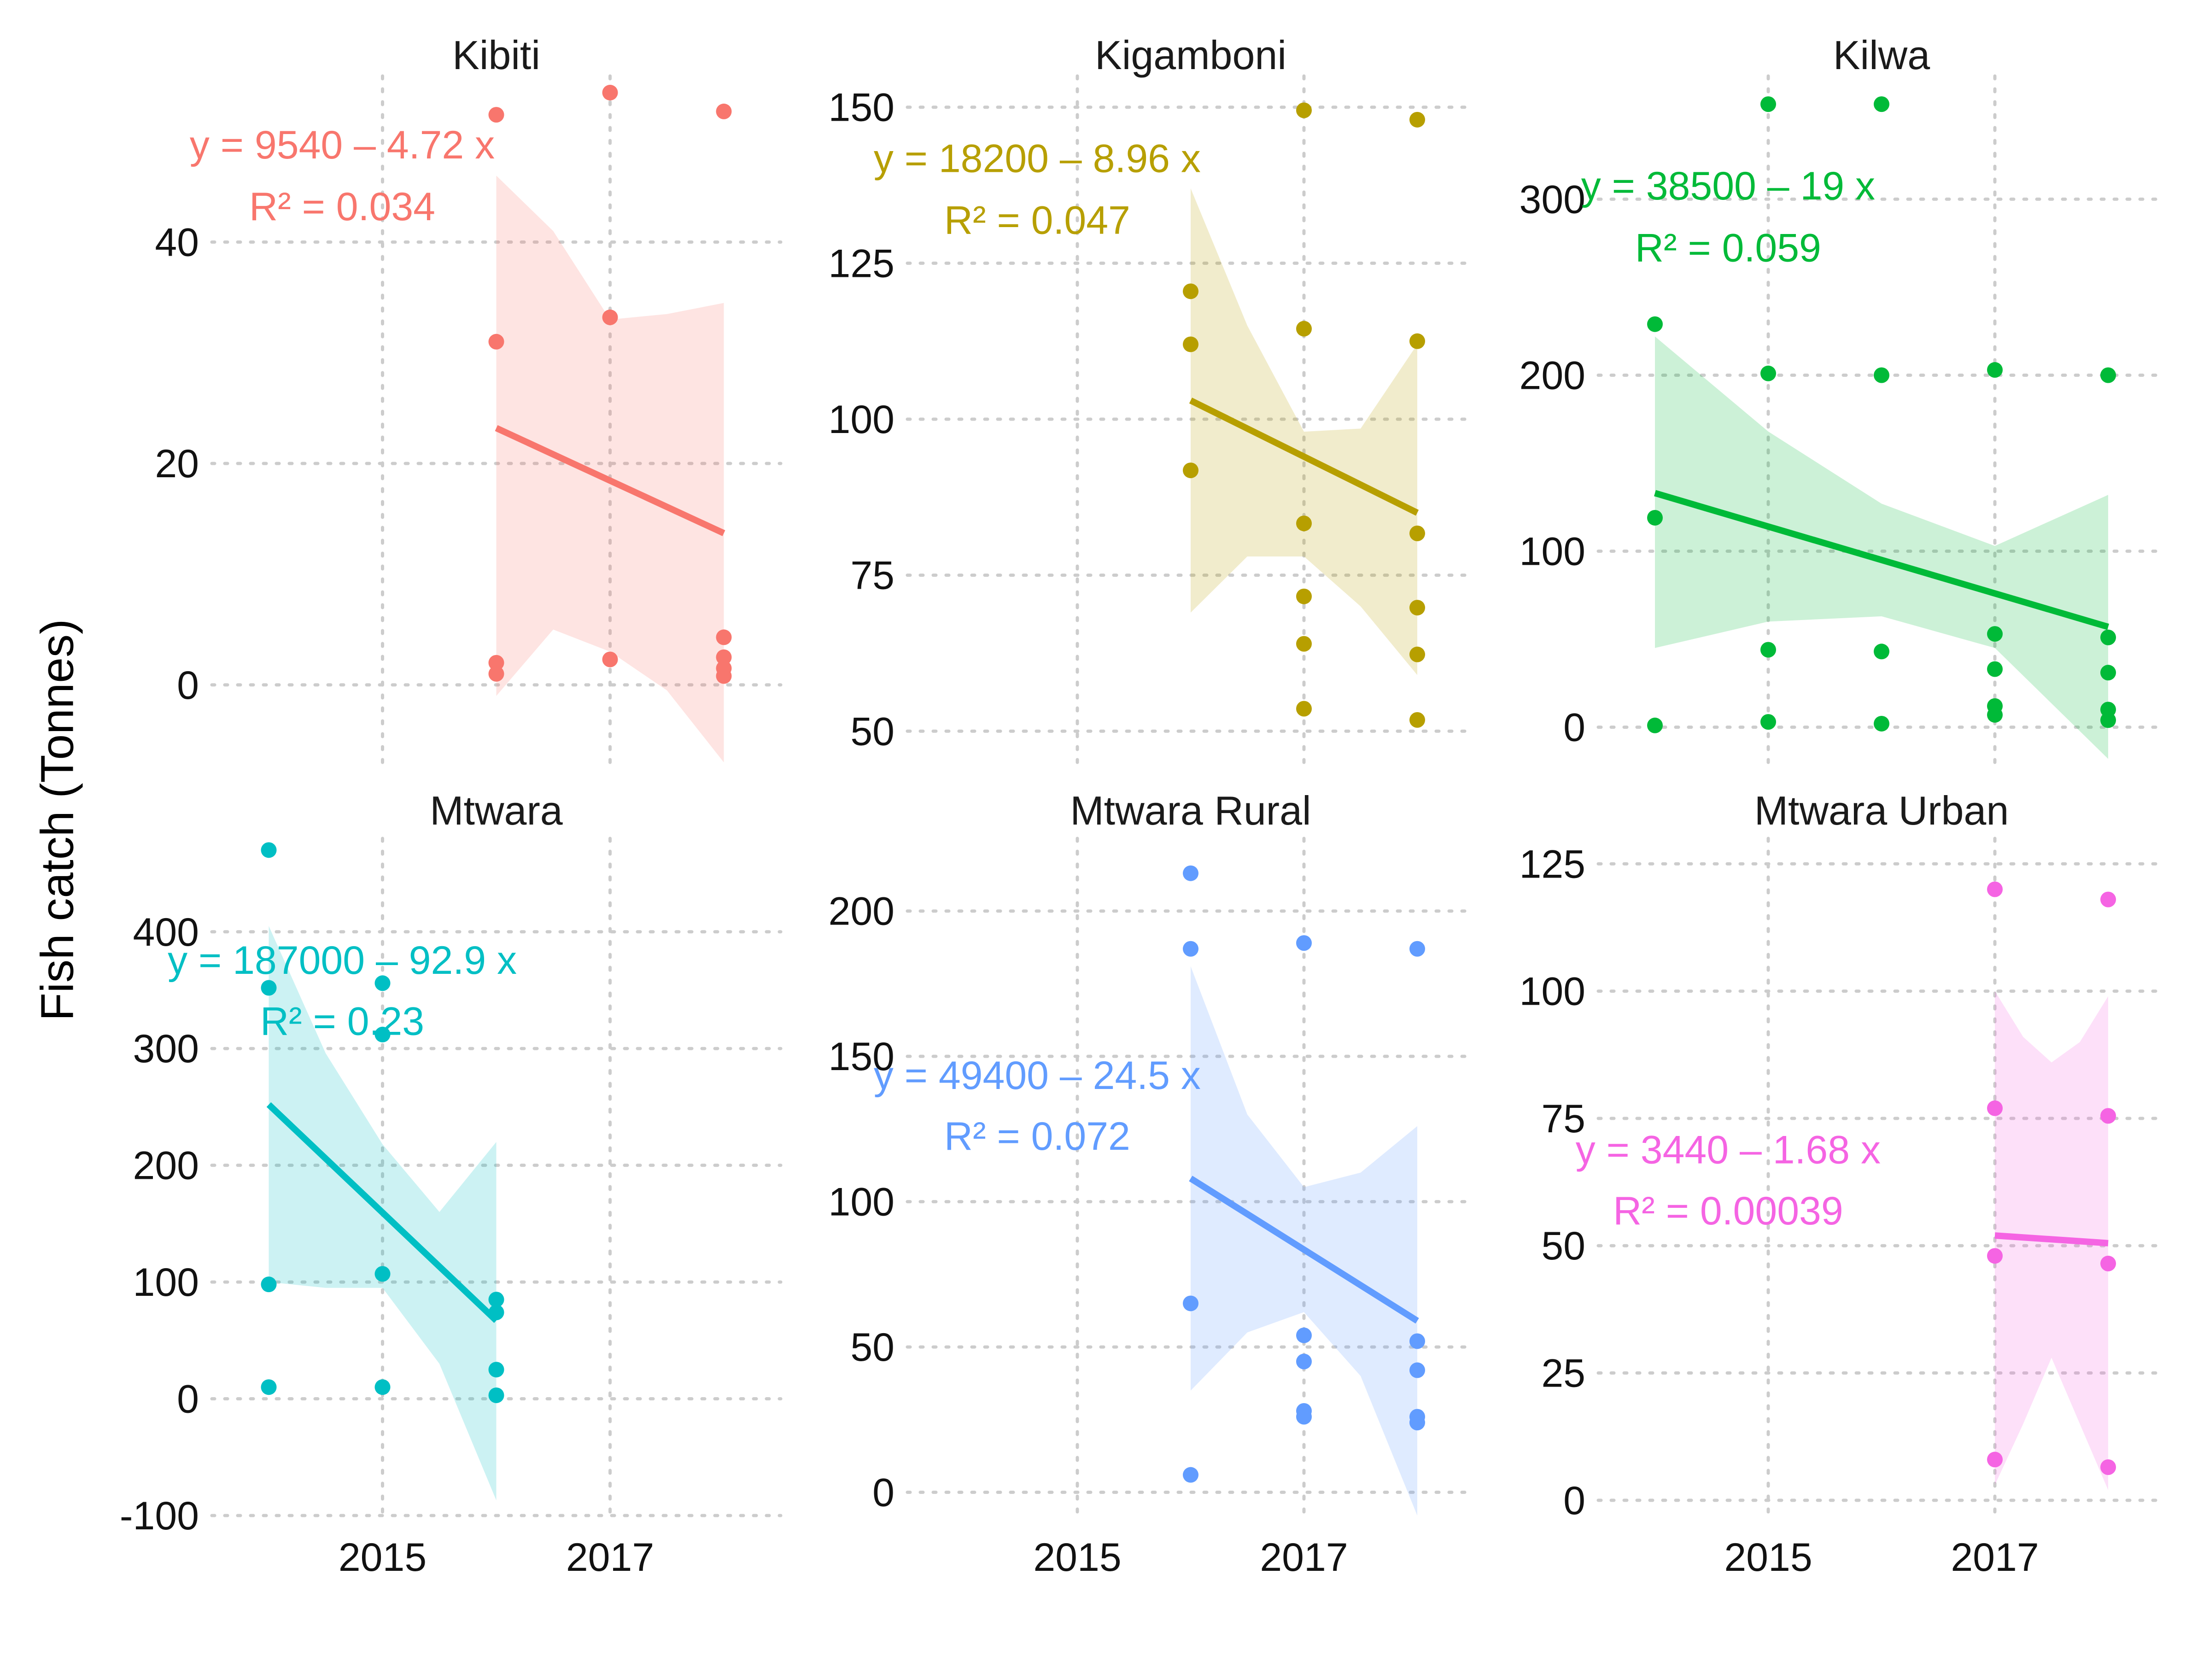 The image size is (2192, 1680). I want to click on facet-panel: Kibiti 0 20 40 y = 9540 – 4.72 x R² = 0.034, so click(469, 398).